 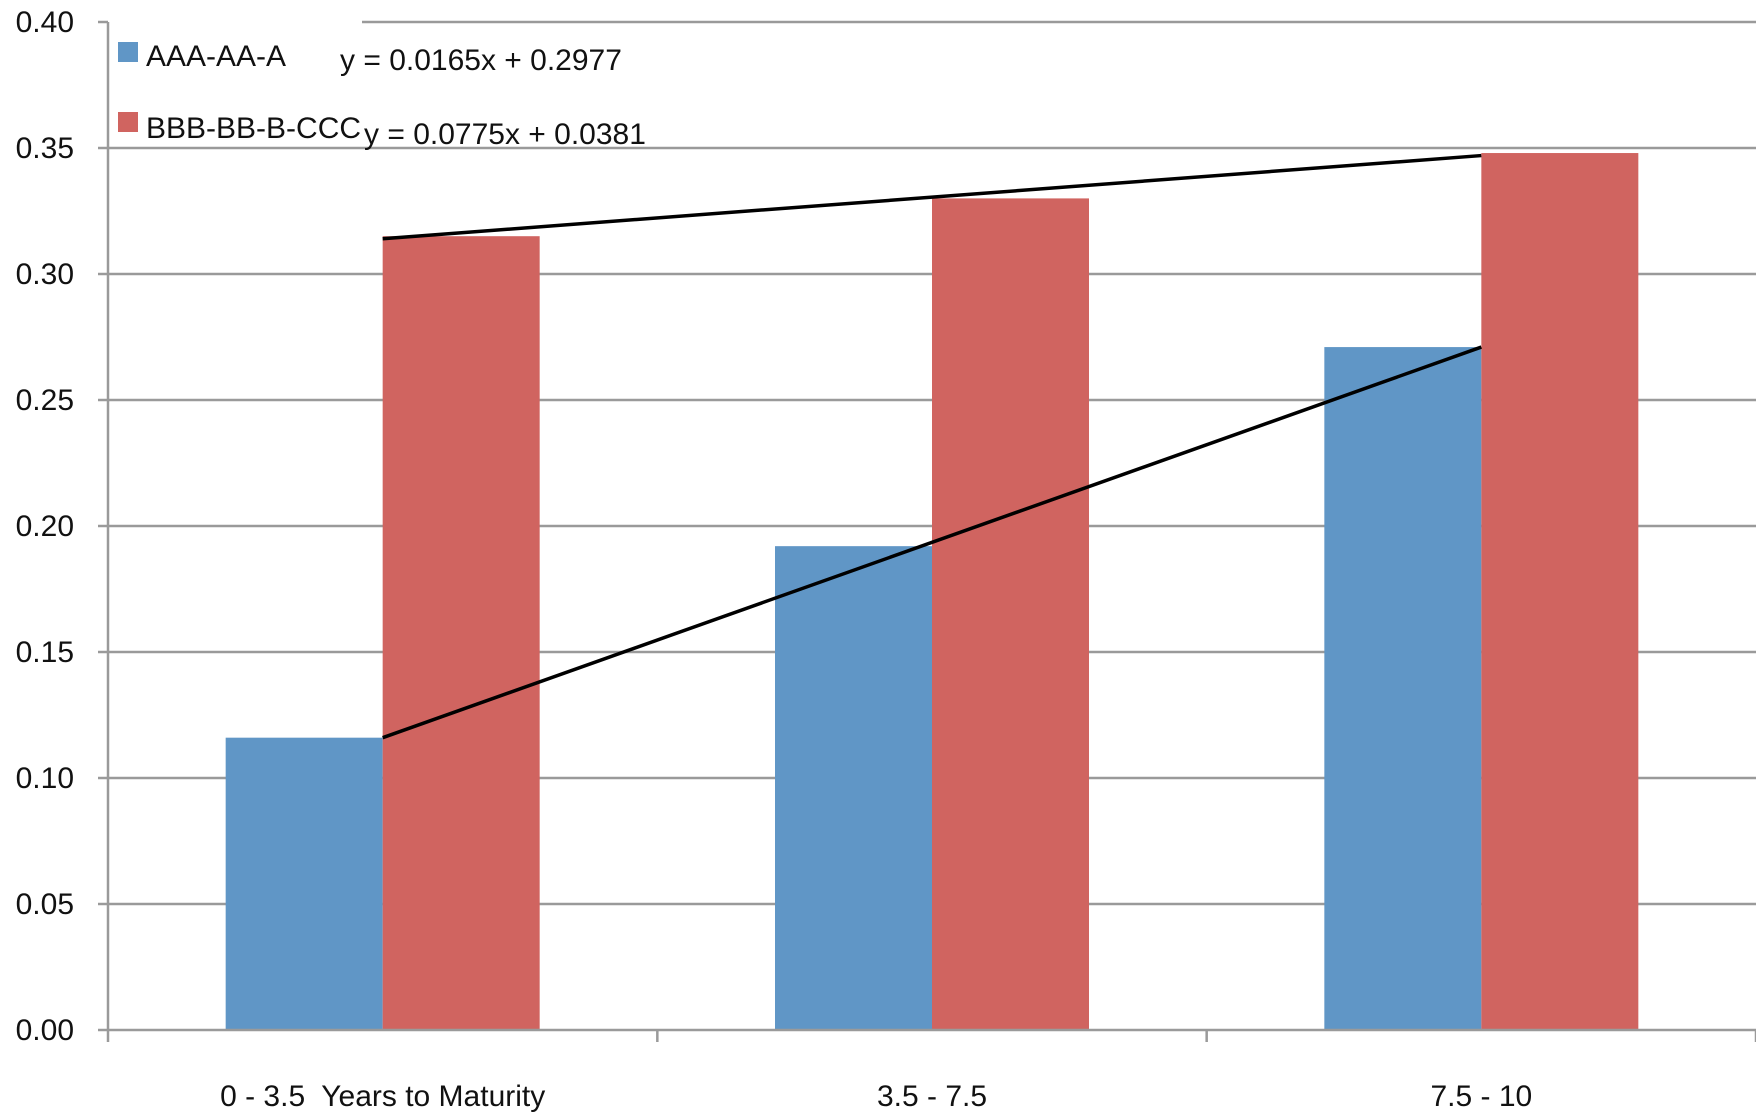 I want to click on y-tick-label: 0.15, so click(x=45, y=652).